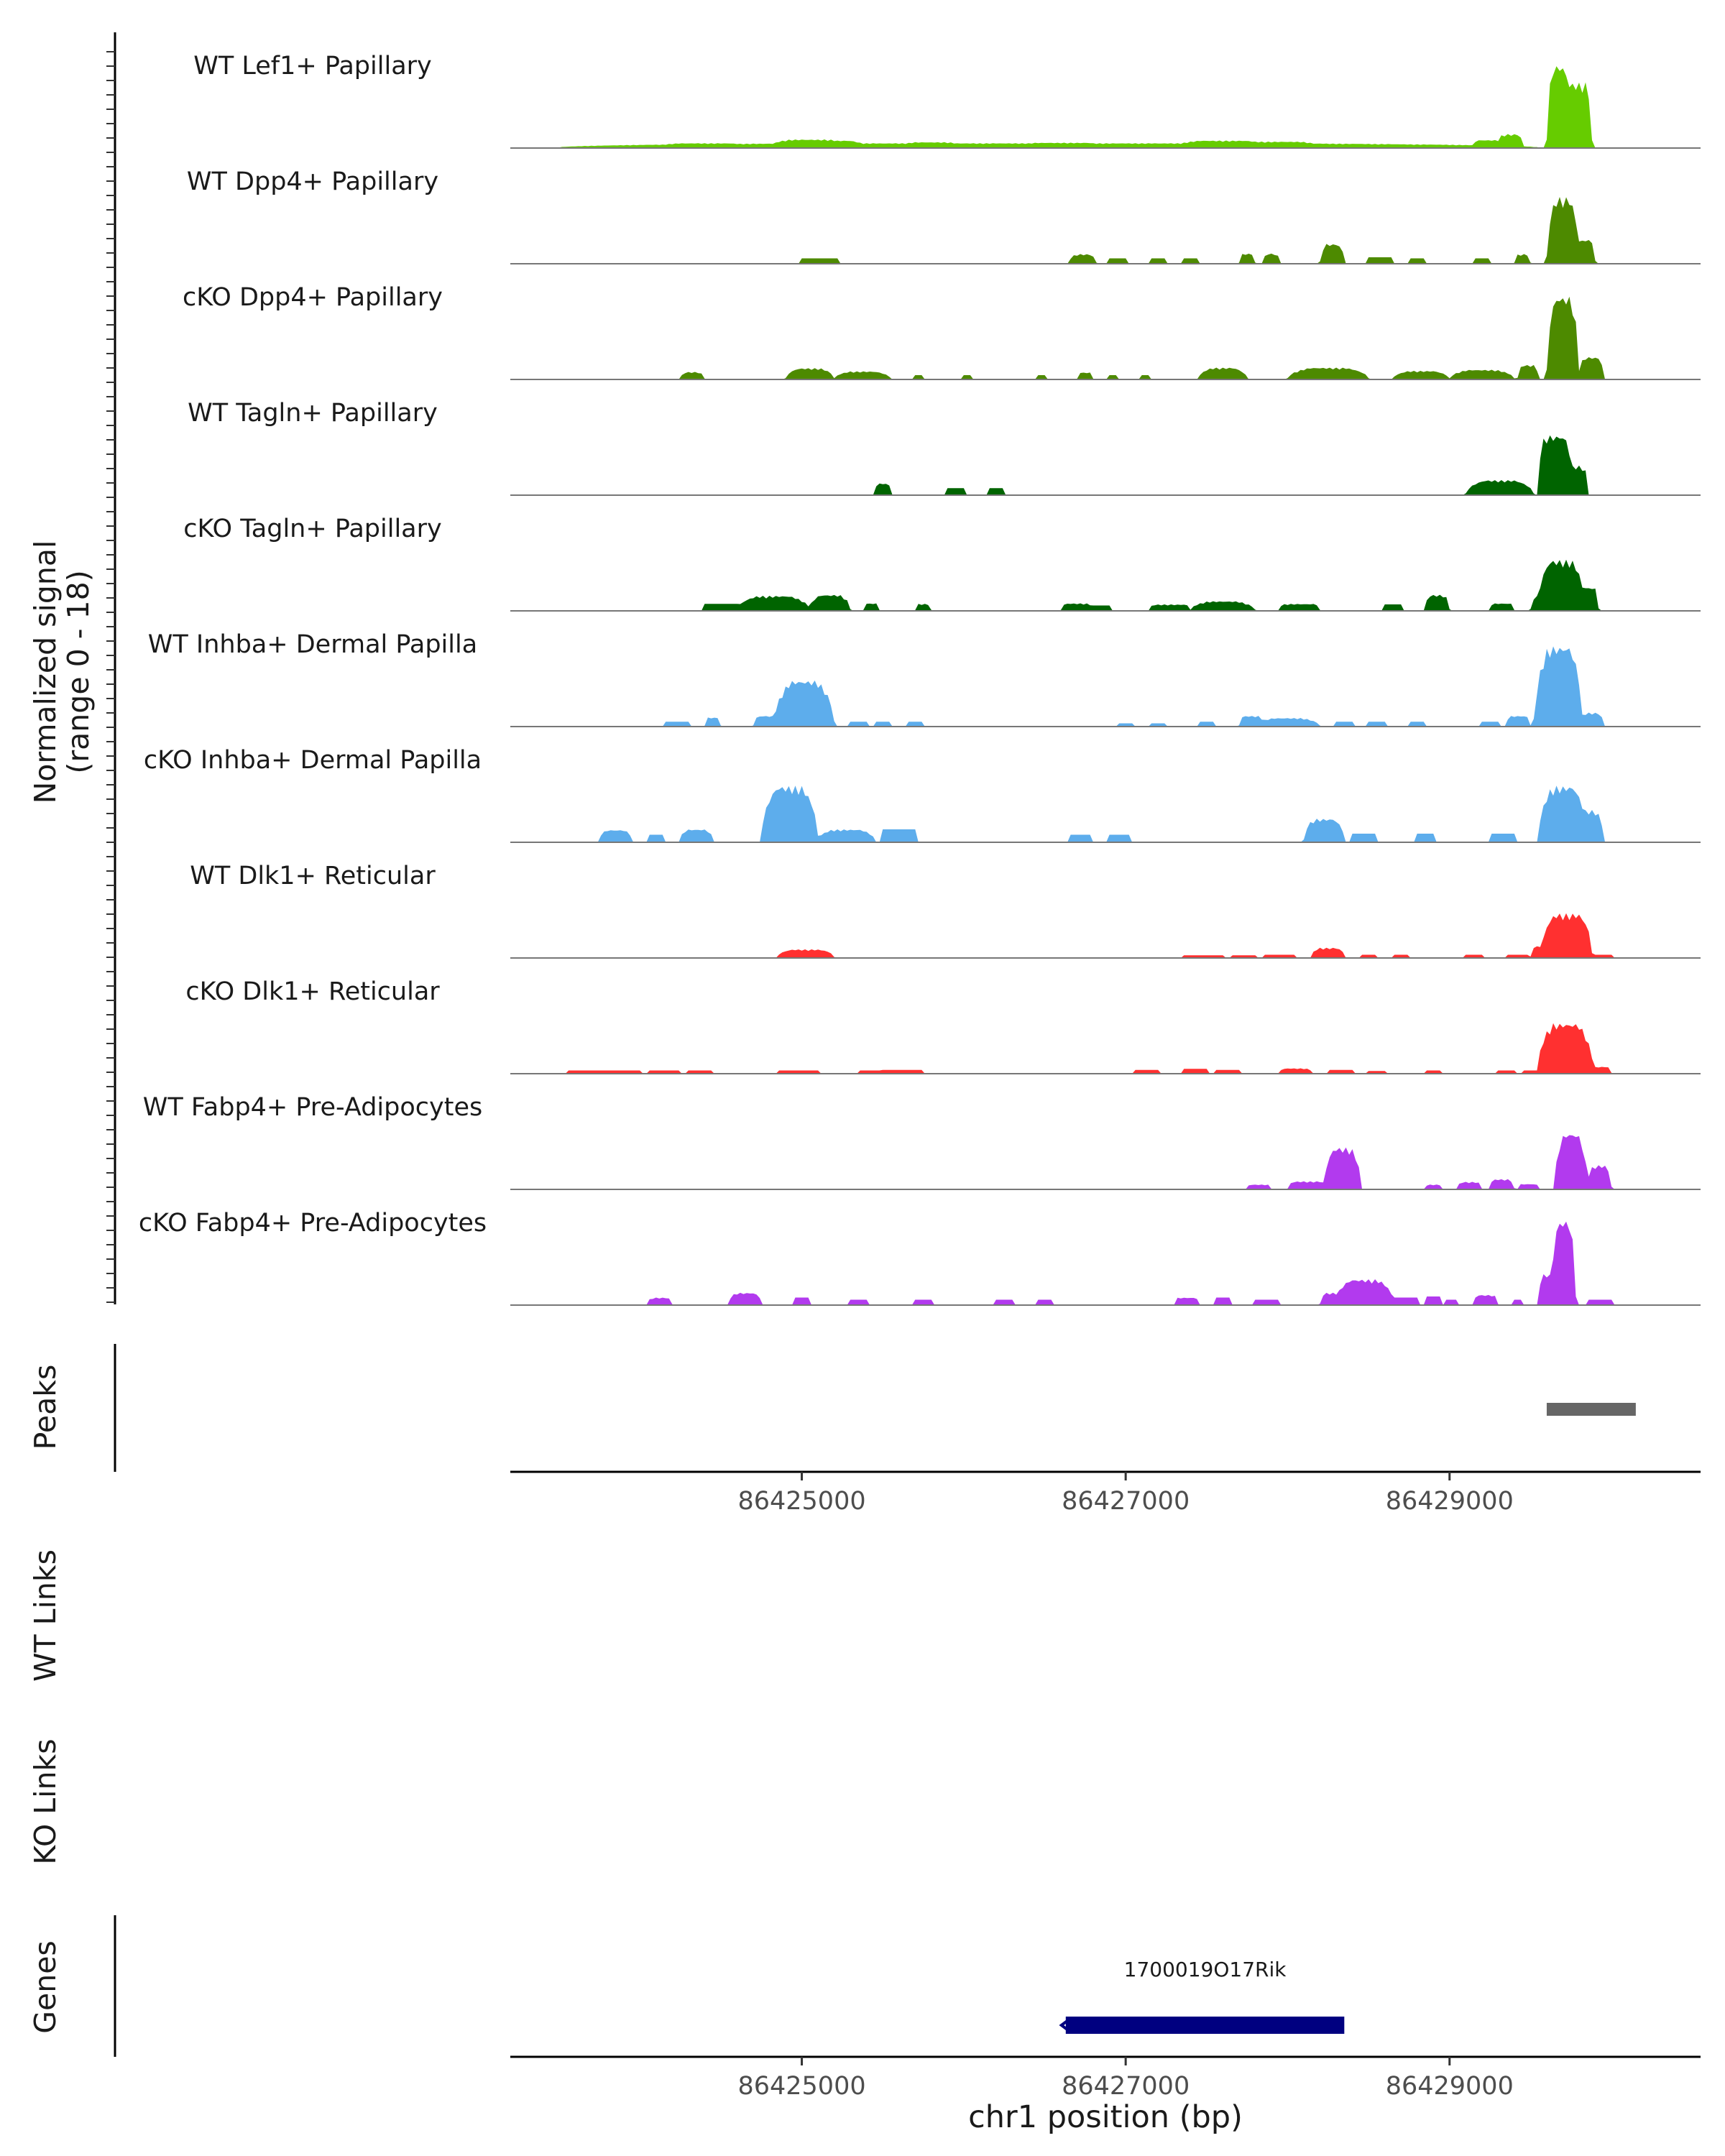 Image resolution: width=1725 pixels, height=2156 pixels. What do you see at coordinates (1450, 1501) in the screenshot?
I see `peaks-x-axis-tick-label: 86429000` at bounding box center [1450, 1501].